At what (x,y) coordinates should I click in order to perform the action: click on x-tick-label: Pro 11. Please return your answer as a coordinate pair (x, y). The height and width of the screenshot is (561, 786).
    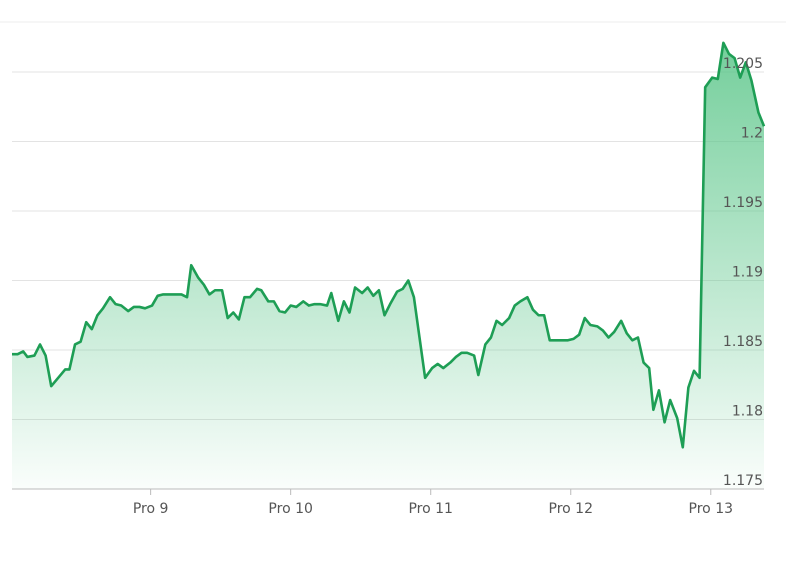
    Looking at the image, I should click on (430, 509).